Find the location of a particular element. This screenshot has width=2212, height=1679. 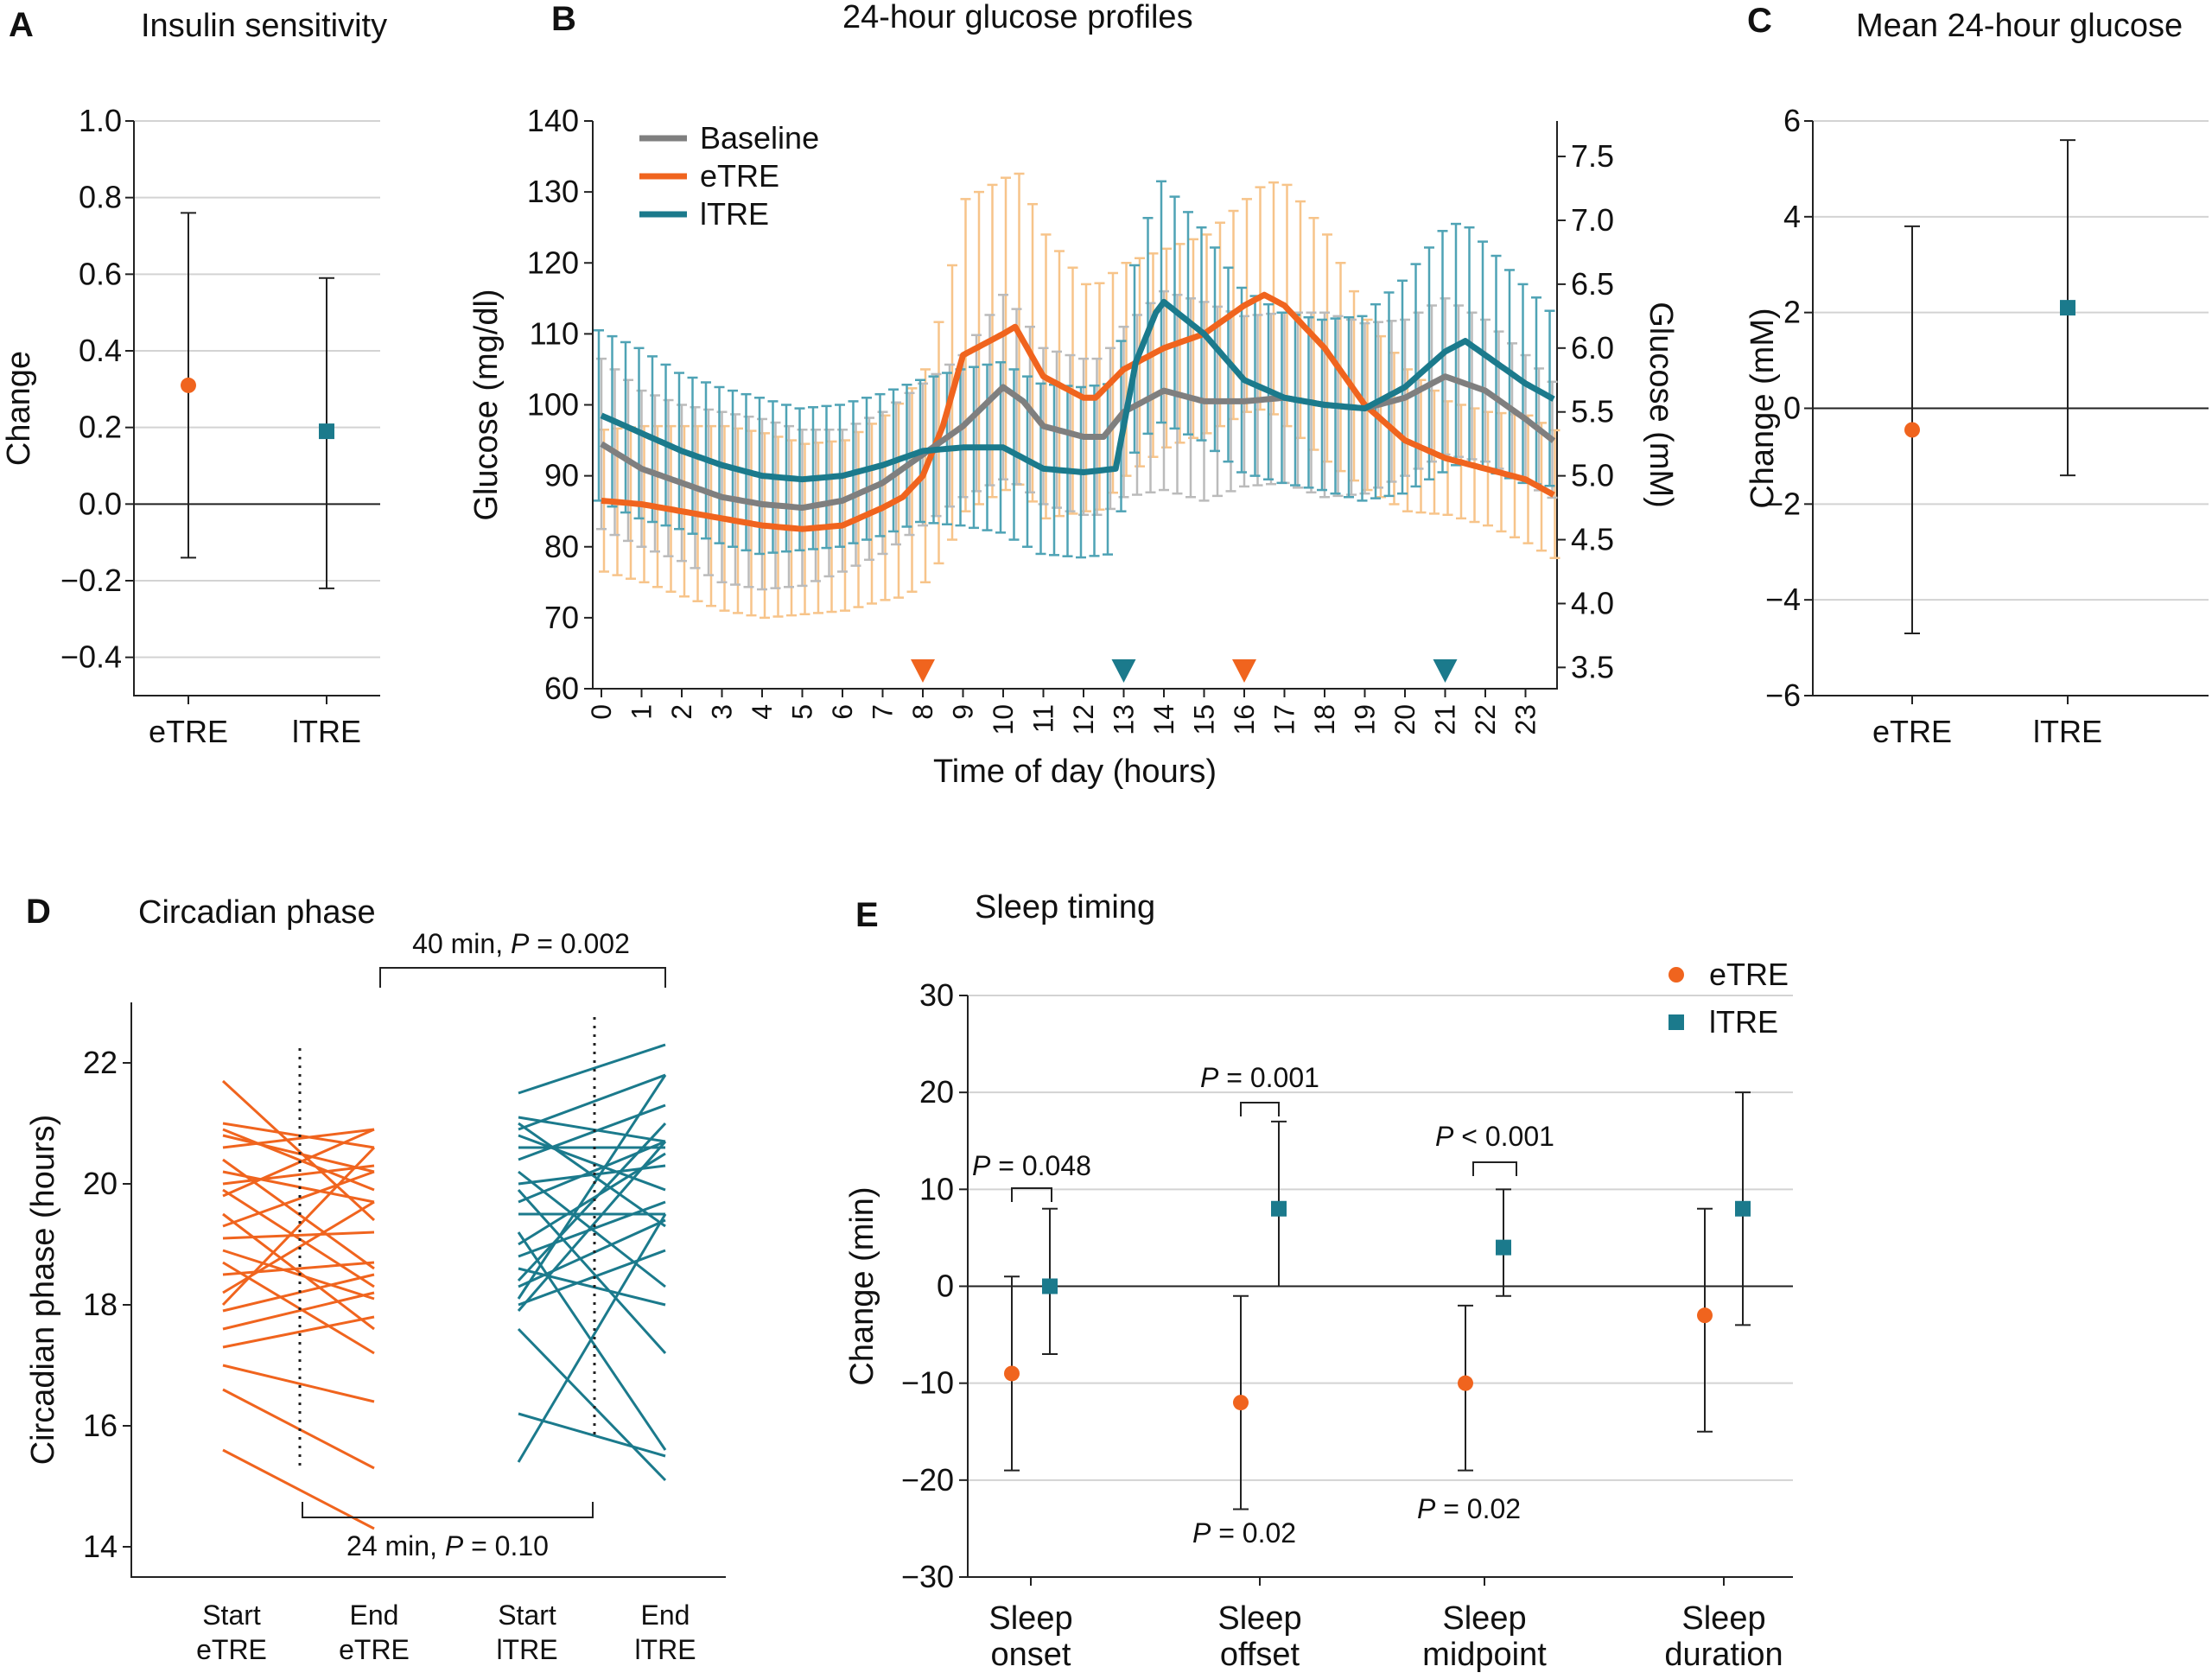

D-xtick-label: eTRE is located at coordinates (374, 1649).